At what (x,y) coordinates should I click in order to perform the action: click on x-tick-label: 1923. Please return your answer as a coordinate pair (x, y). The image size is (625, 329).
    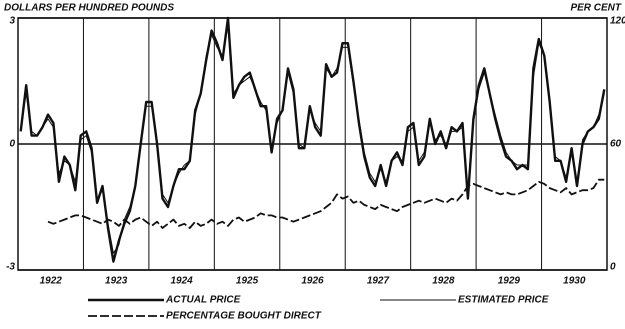
    Looking at the image, I should click on (116, 281).